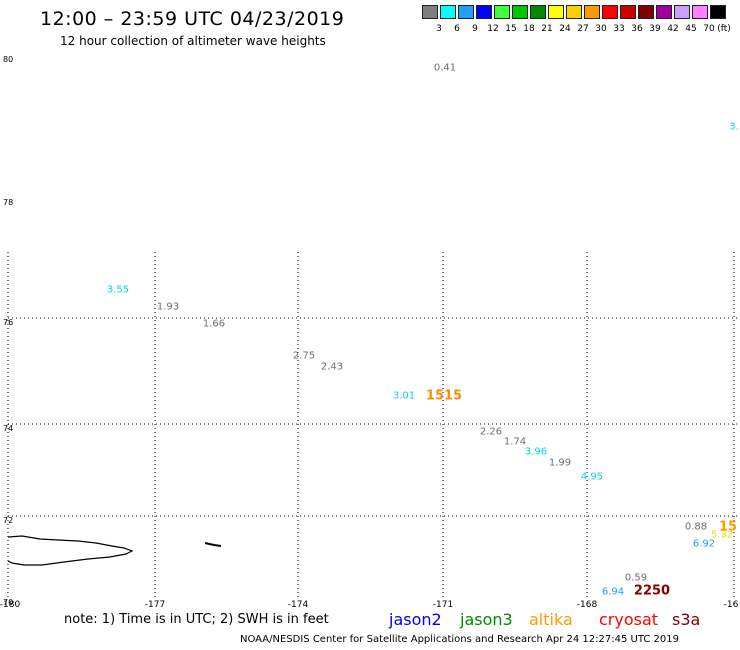  Describe the element at coordinates (70, 550) in the screenshot. I see `coastline-landmass` at that location.